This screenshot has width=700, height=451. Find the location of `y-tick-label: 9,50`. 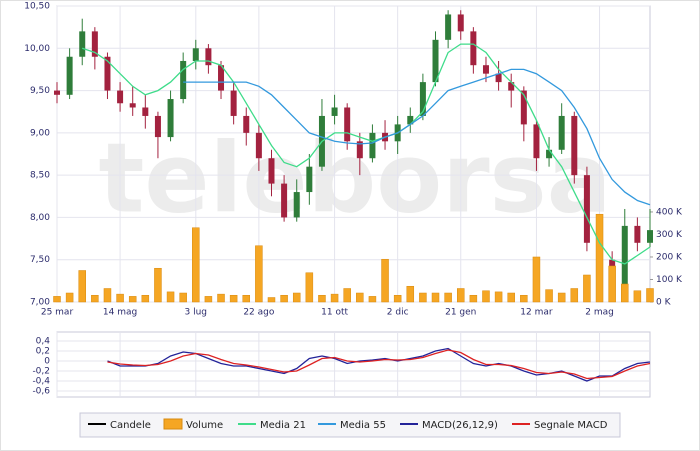

y-tick-label: 9,50 is located at coordinates (40, 91).